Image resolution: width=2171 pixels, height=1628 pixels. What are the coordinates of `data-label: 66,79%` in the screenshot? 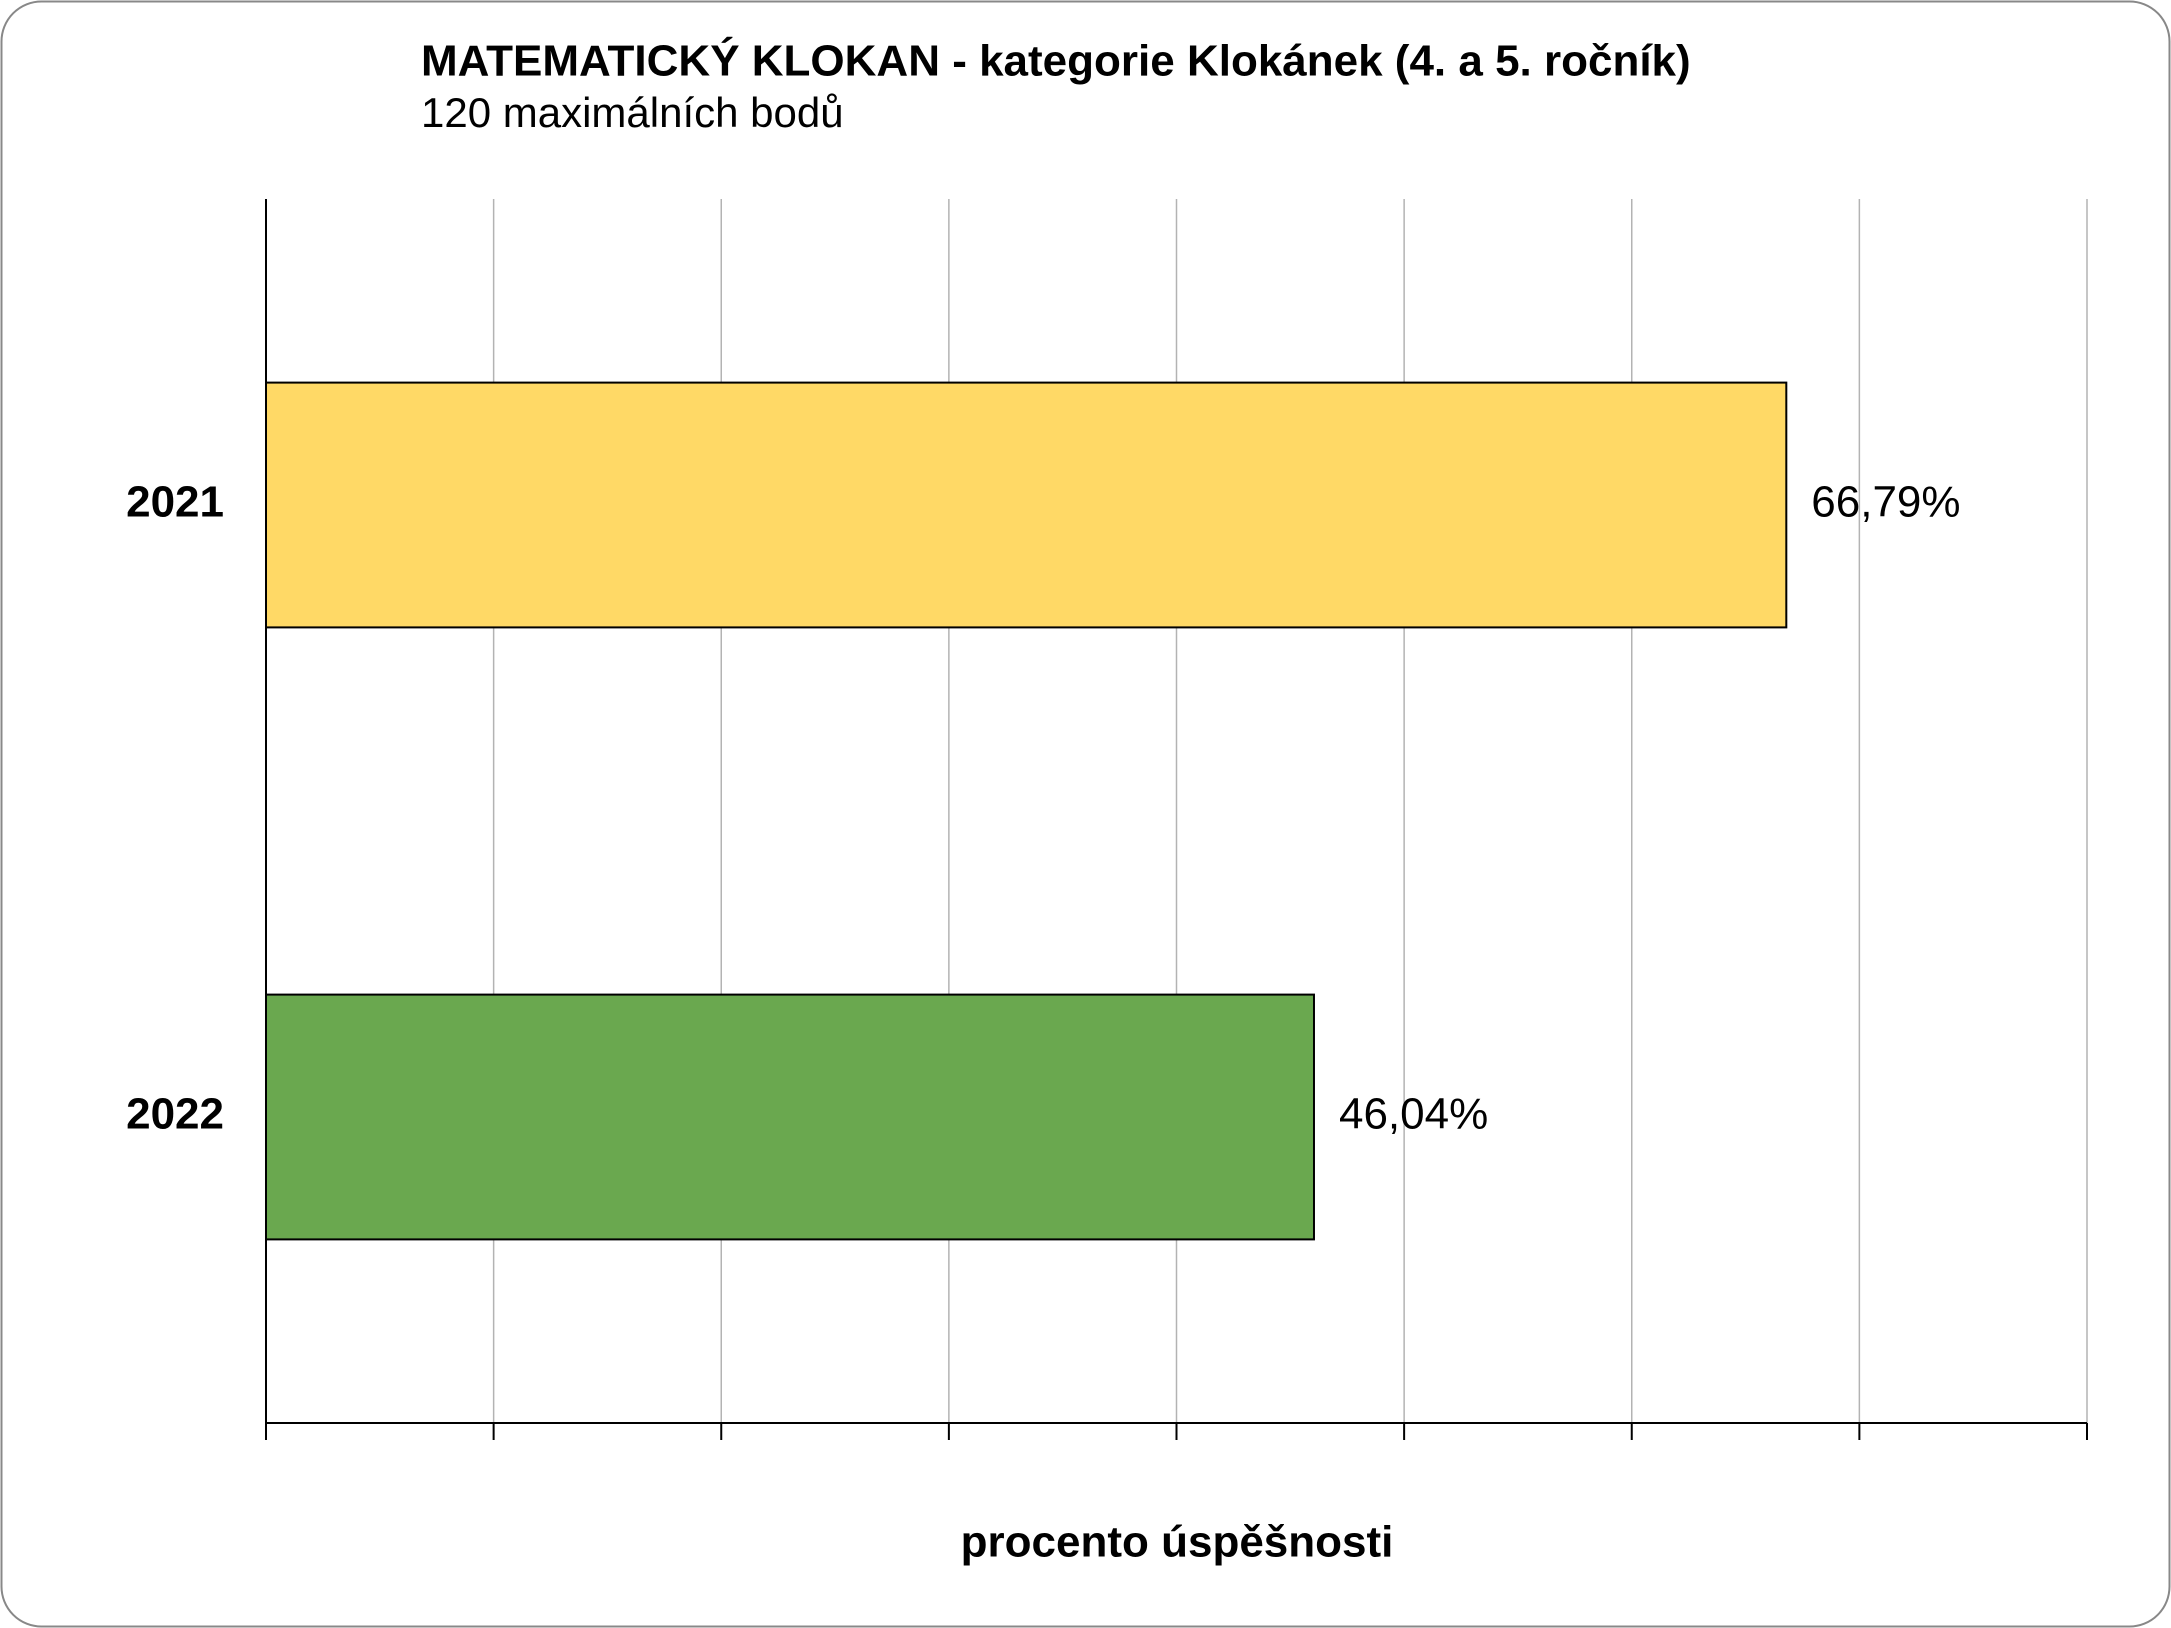 It's located at (1885, 502).